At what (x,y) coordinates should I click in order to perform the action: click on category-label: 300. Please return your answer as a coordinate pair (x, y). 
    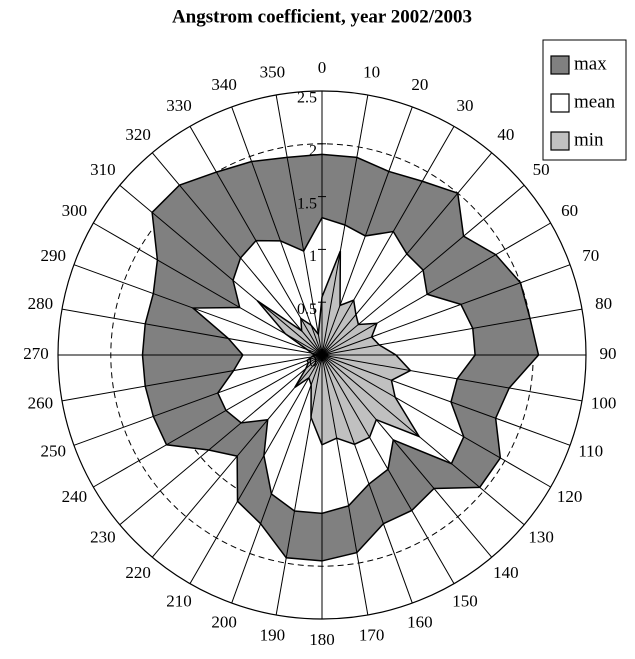
    Looking at the image, I should click on (75, 210).